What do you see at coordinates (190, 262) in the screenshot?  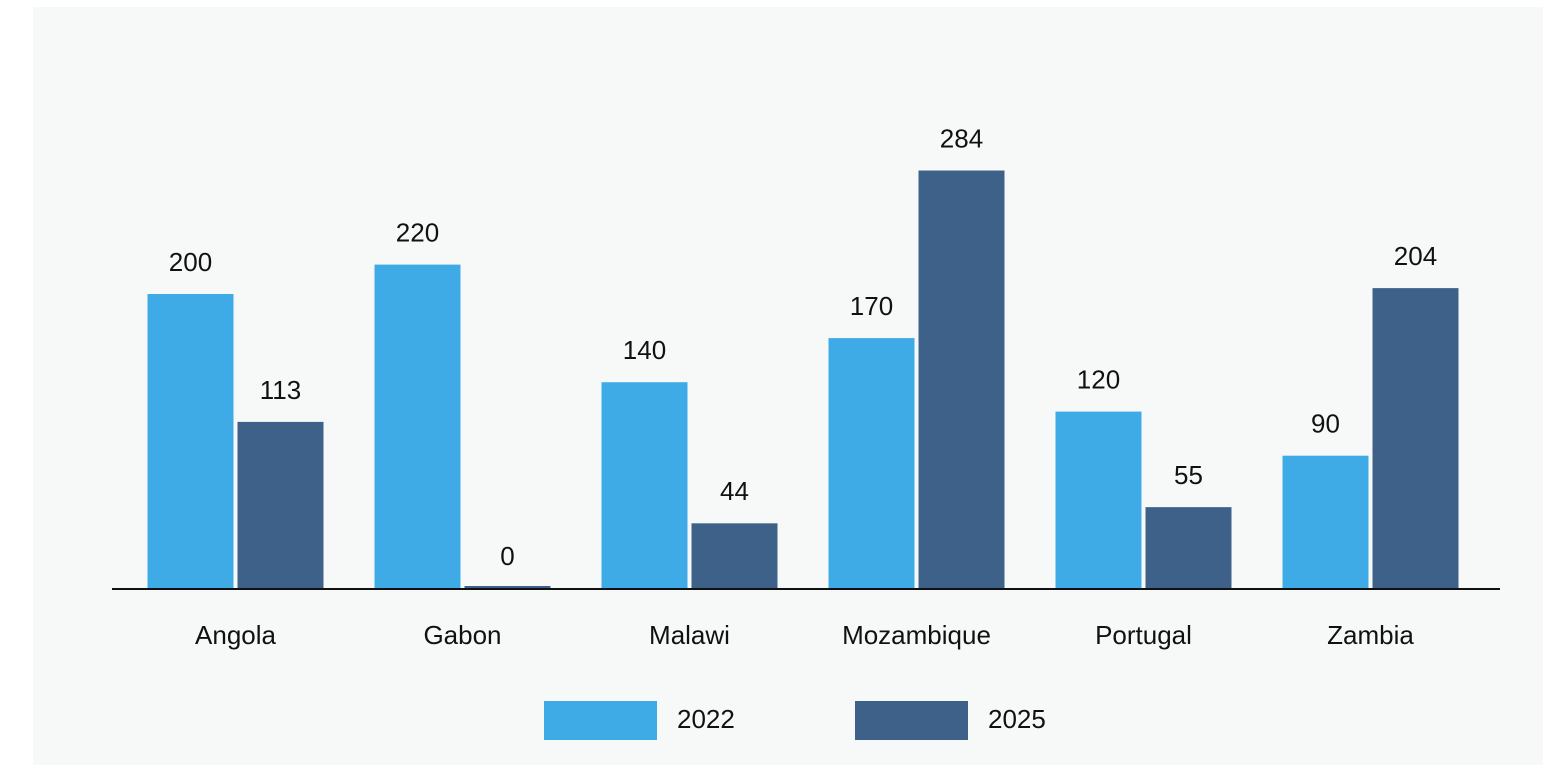 I see `data-label: 200` at bounding box center [190, 262].